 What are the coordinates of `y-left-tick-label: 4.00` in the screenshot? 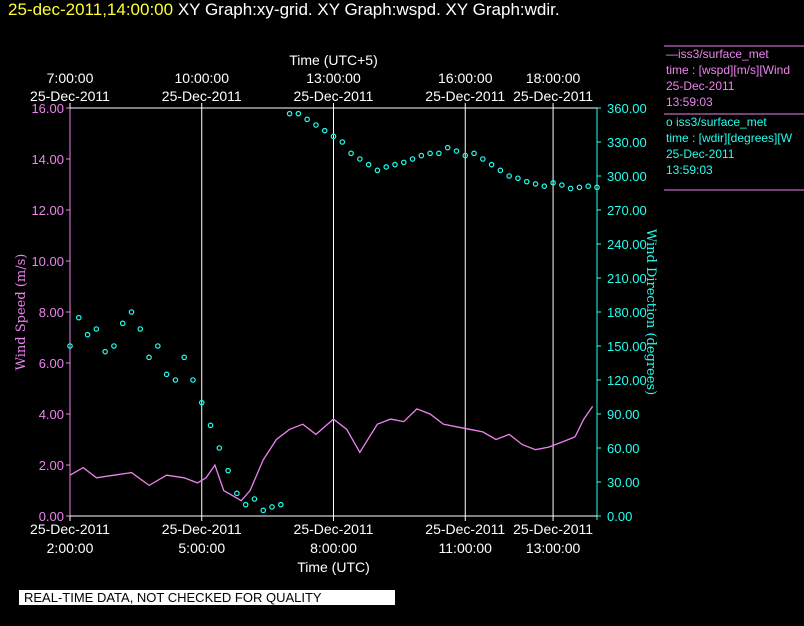 It's located at (51, 414).